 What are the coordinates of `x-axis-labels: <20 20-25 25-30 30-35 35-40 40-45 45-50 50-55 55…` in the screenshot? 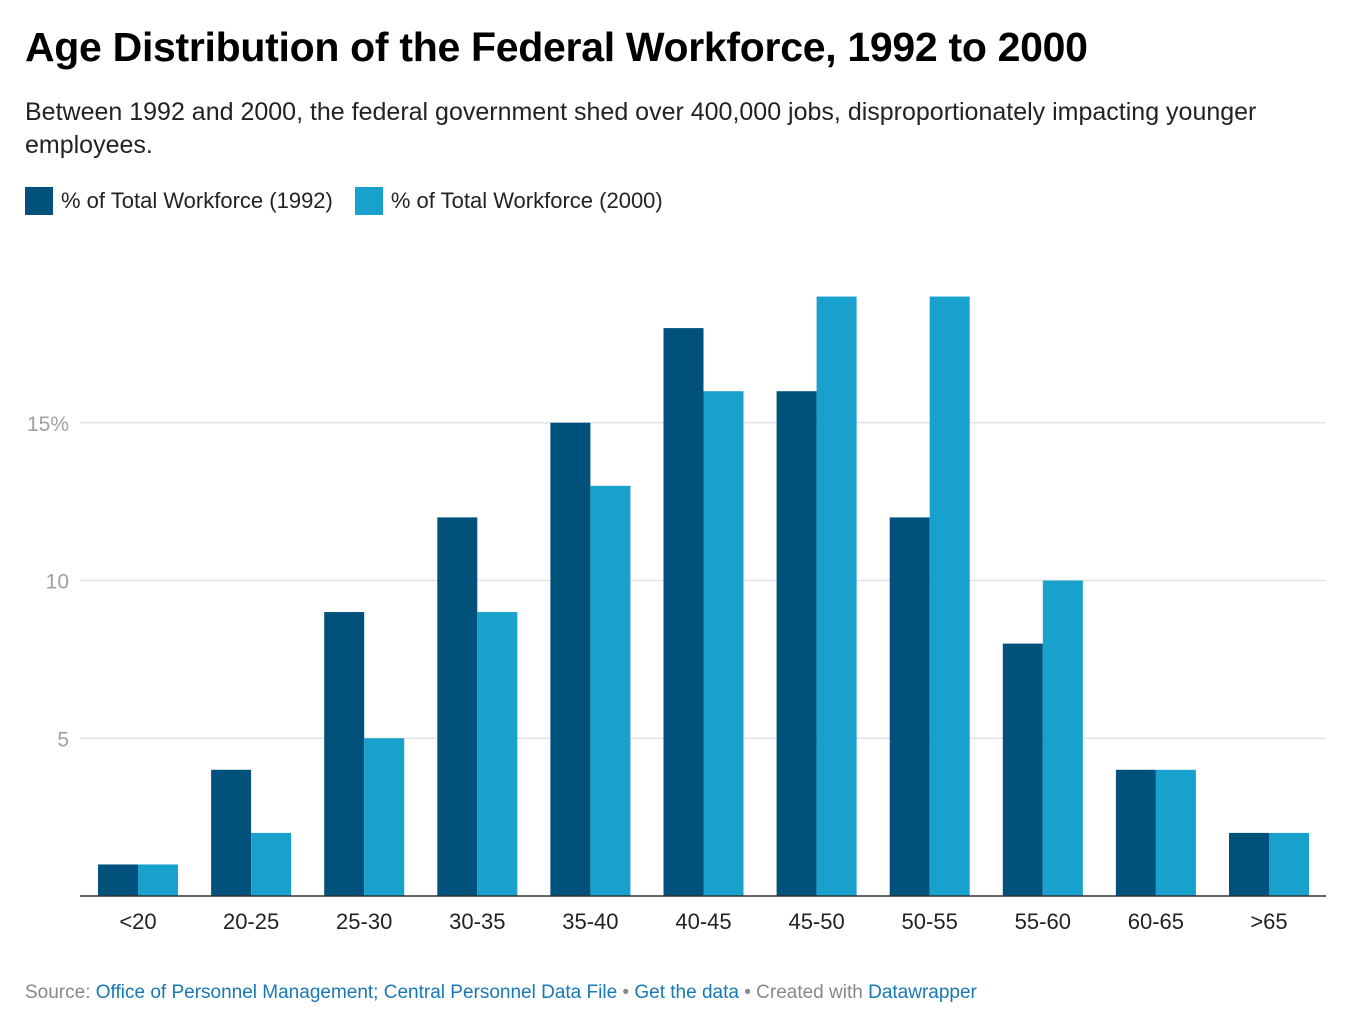 It's located at (703, 921).